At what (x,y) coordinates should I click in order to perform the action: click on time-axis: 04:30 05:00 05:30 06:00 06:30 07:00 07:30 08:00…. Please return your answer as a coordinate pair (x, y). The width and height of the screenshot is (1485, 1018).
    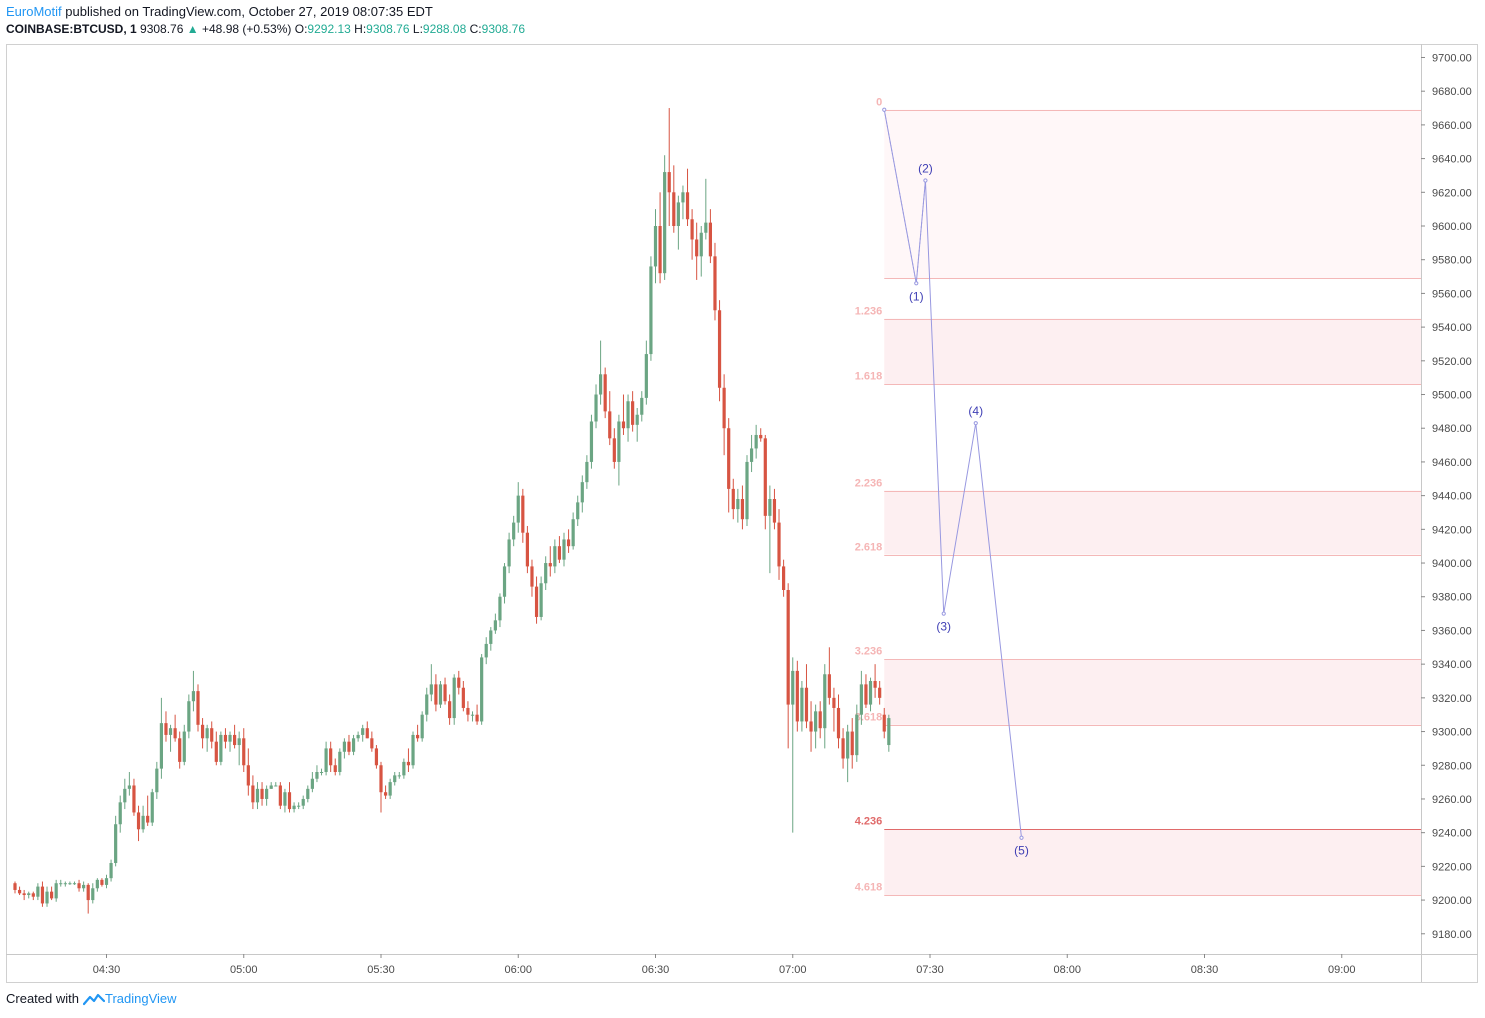
    Looking at the image, I should click on (724, 965).